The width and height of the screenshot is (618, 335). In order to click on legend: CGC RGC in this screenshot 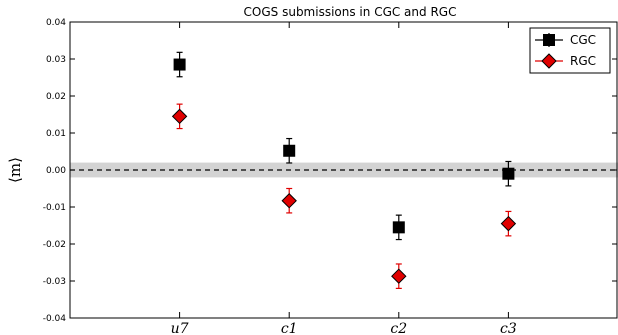, I will do `click(570, 50)`.